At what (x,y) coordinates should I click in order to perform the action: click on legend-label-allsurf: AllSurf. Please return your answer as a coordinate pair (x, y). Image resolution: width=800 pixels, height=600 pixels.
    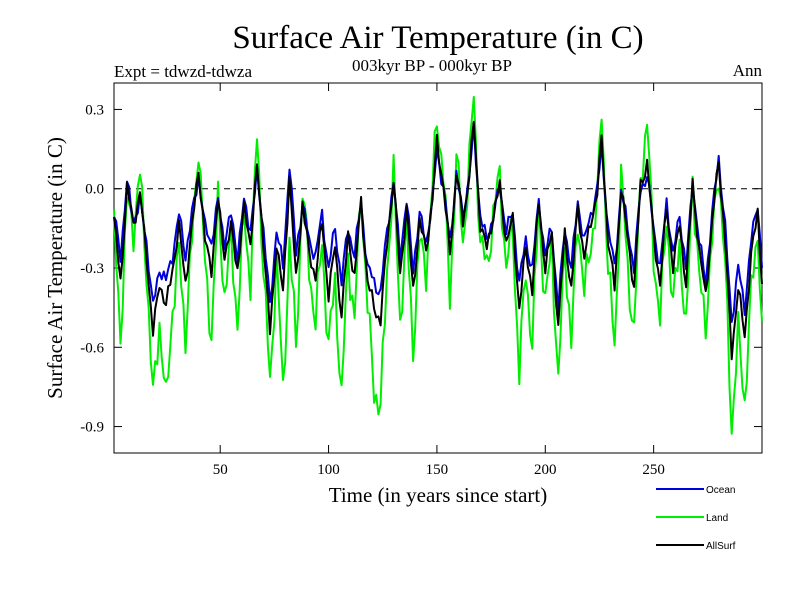
    Looking at the image, I should click on (721, 546).